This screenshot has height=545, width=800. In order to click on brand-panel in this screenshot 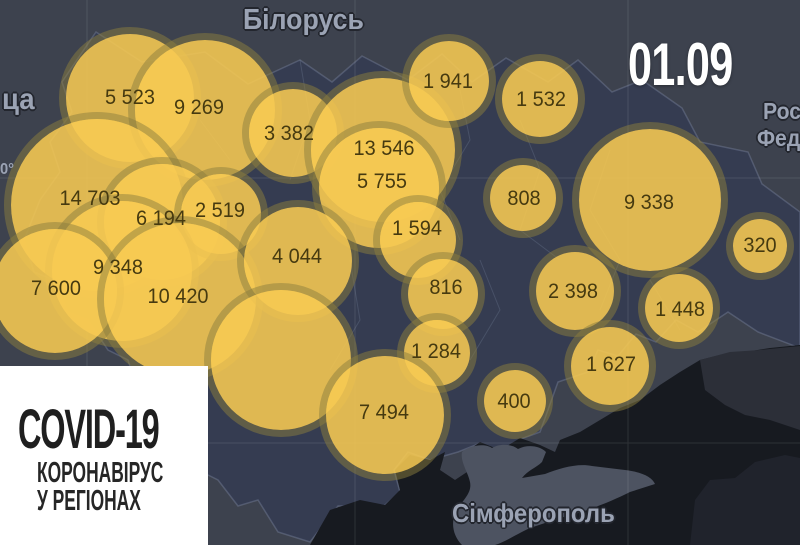, I will do `click(104, 455)`.